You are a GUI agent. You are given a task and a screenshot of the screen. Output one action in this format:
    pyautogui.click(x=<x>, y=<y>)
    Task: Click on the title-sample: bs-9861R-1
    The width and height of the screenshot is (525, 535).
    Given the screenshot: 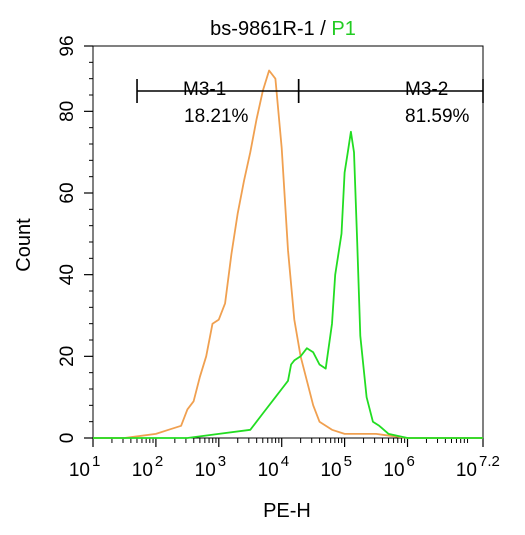 What is the action you would take?
    pyautogui.click(x=262, y=29)
    